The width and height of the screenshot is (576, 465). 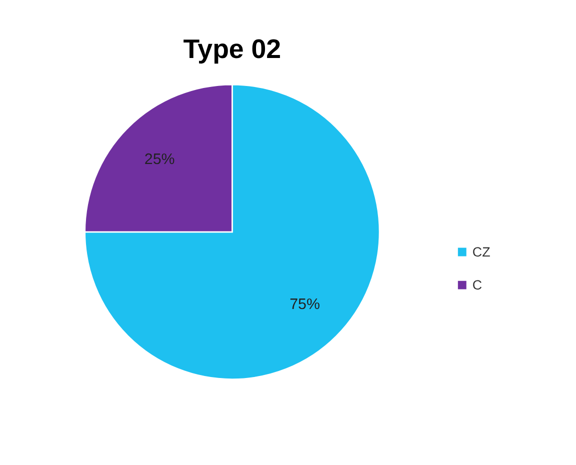 I want to click on legend-label: CZ, so click(x=481, y=252).